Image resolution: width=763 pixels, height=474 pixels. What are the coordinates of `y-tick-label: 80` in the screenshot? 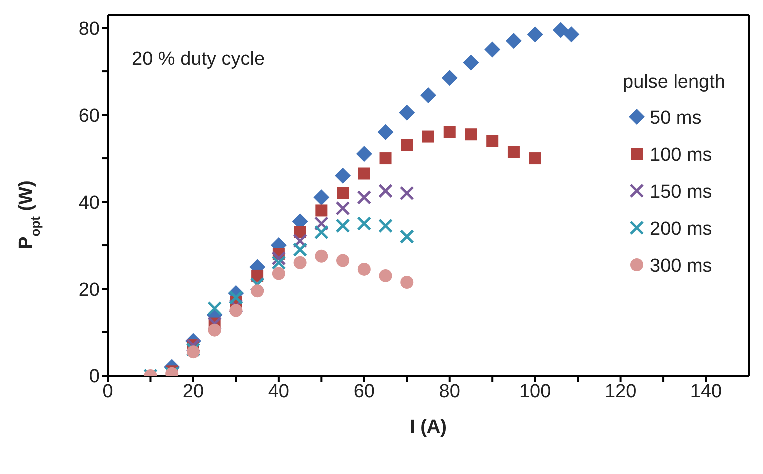 It's located at (89, 29).